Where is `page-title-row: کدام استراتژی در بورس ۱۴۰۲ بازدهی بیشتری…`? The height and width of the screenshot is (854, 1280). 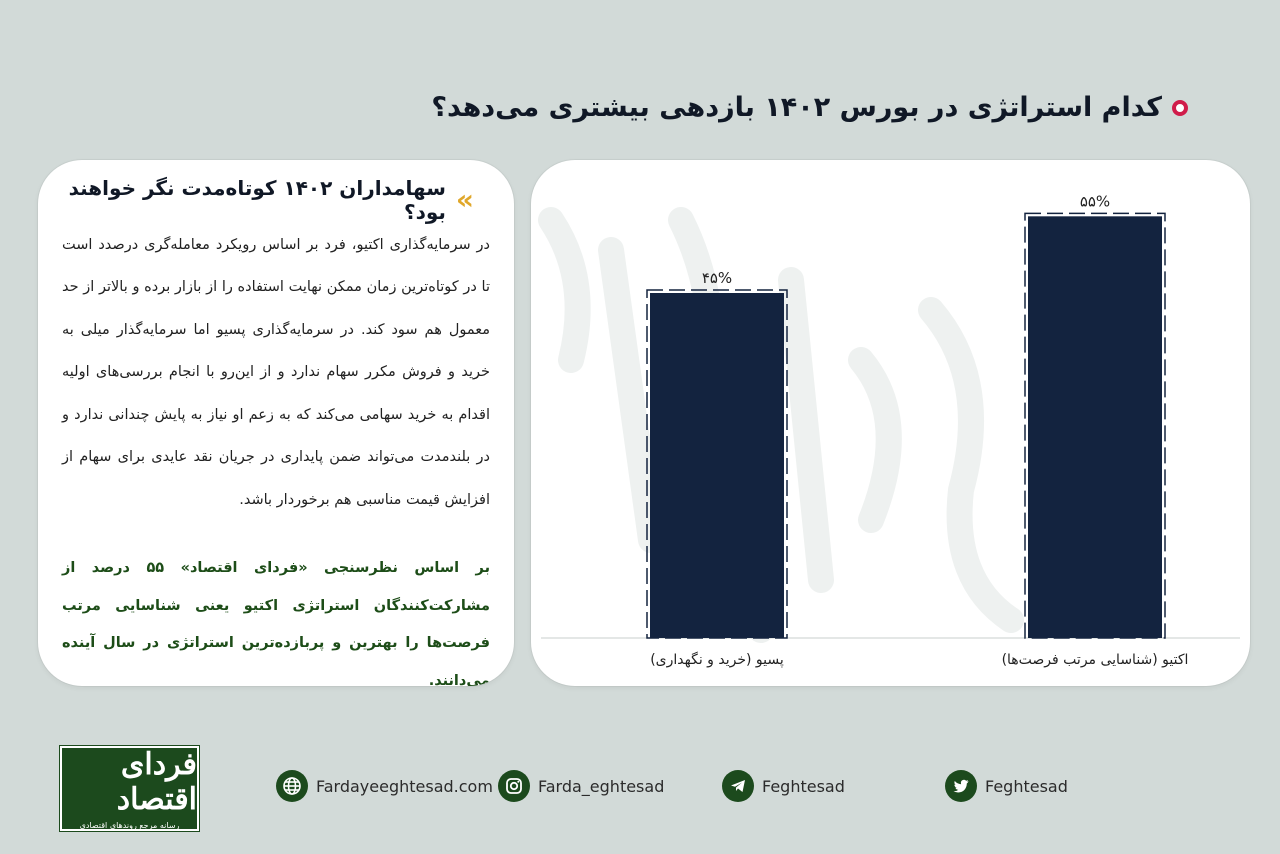
page-title-row: کدام استراتژی در بورس ۱۴۰۲ بازدهی بیشتری… is located at coordinates (809, 107).